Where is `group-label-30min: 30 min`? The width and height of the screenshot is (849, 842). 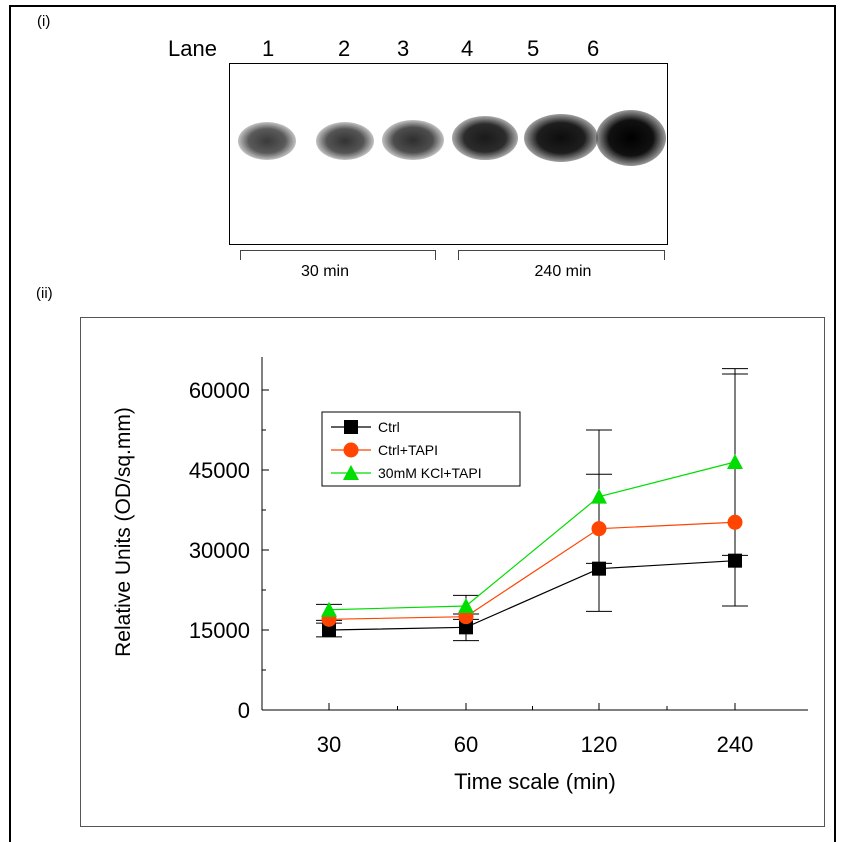 group-label-30min: 30 min is located at coordinates (325, 271).